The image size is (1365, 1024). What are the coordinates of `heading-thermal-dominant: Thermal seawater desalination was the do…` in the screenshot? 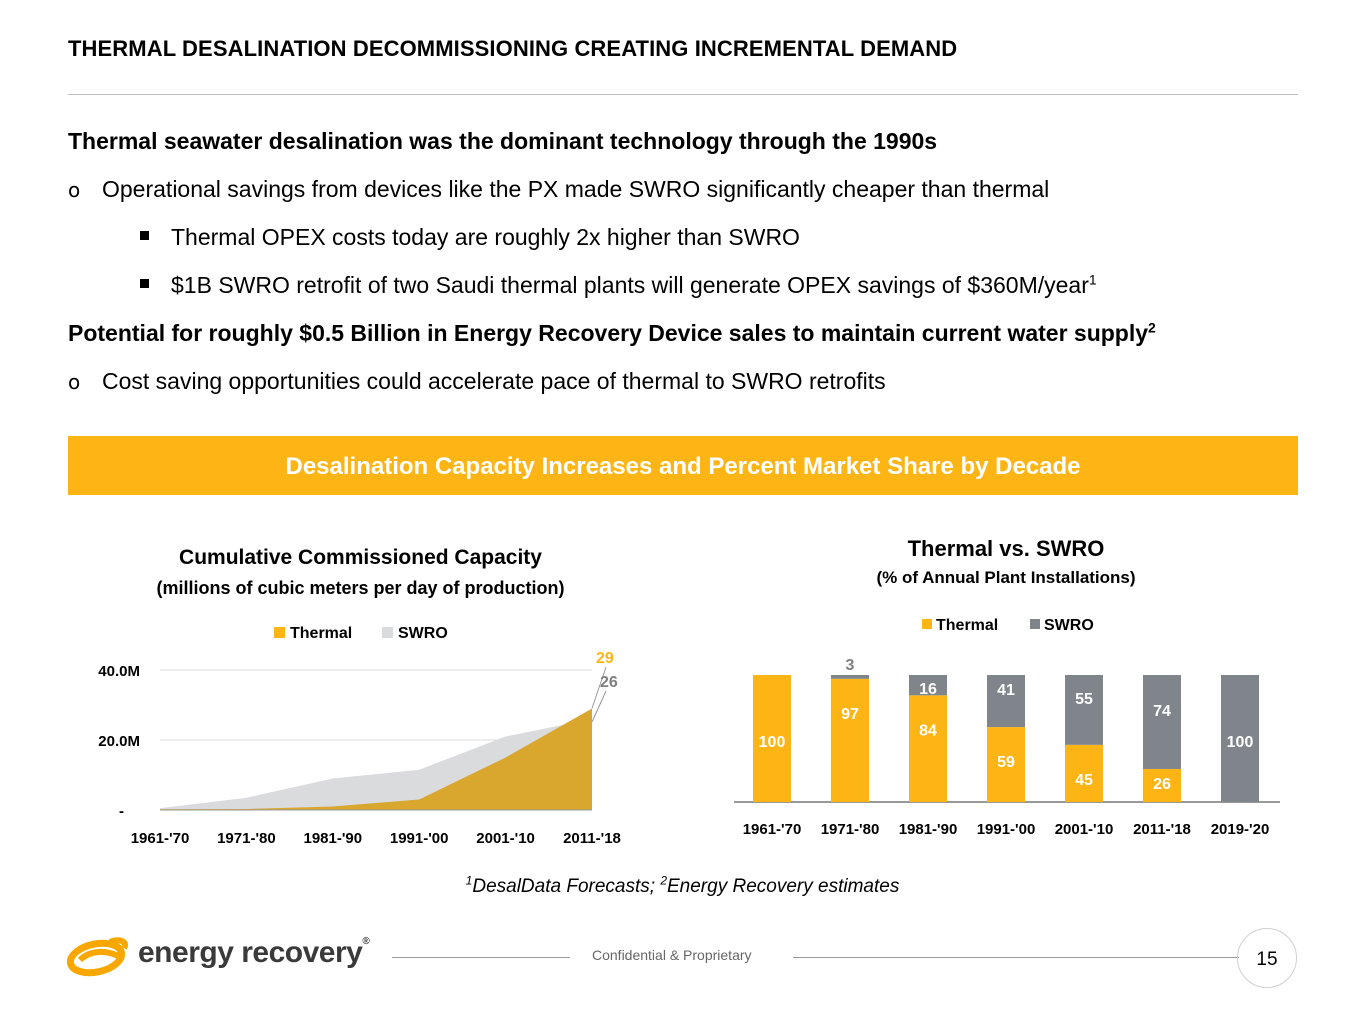 It's located at (502, 141).